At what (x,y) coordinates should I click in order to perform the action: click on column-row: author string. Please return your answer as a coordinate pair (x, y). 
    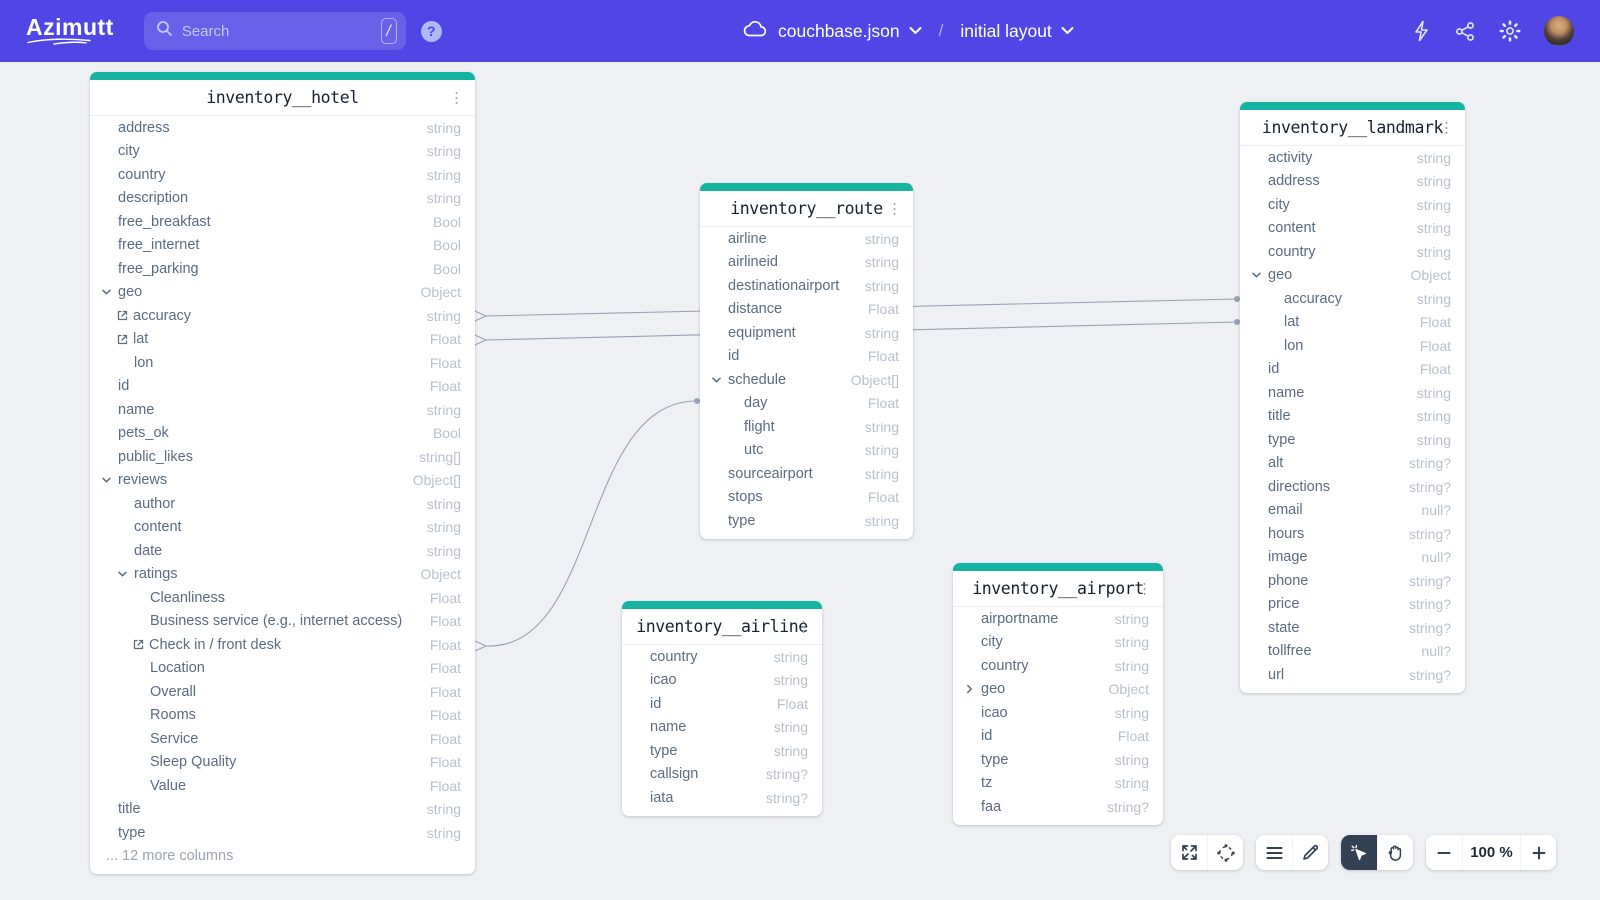
    Looking at the image, I should click on (282, 504).